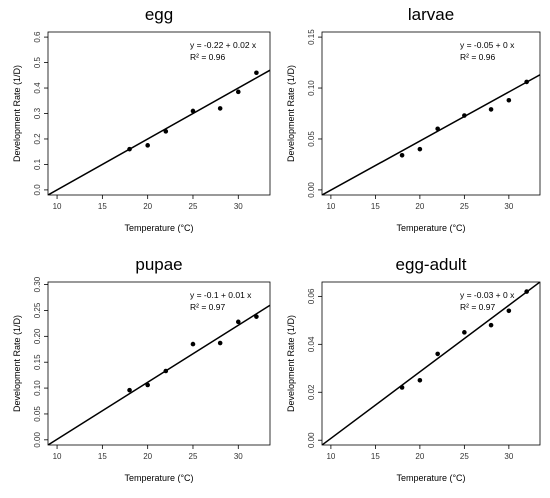 The height and width of the screenshot is (498, 550). Describe the element at coordinates (430, 478) in the screenshot. I see `egg-adult-x-axis-label: Temperature (°C)` at that location.